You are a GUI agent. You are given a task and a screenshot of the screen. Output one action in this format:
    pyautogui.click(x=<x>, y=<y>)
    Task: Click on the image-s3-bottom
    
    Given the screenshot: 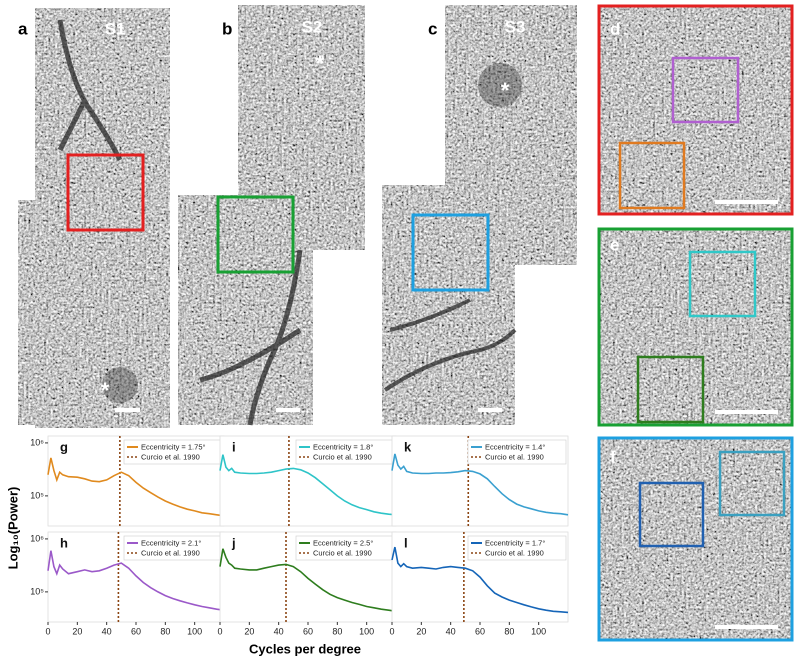 What is the action you would take?
    pyautogui.click(x=448, y=305)
    